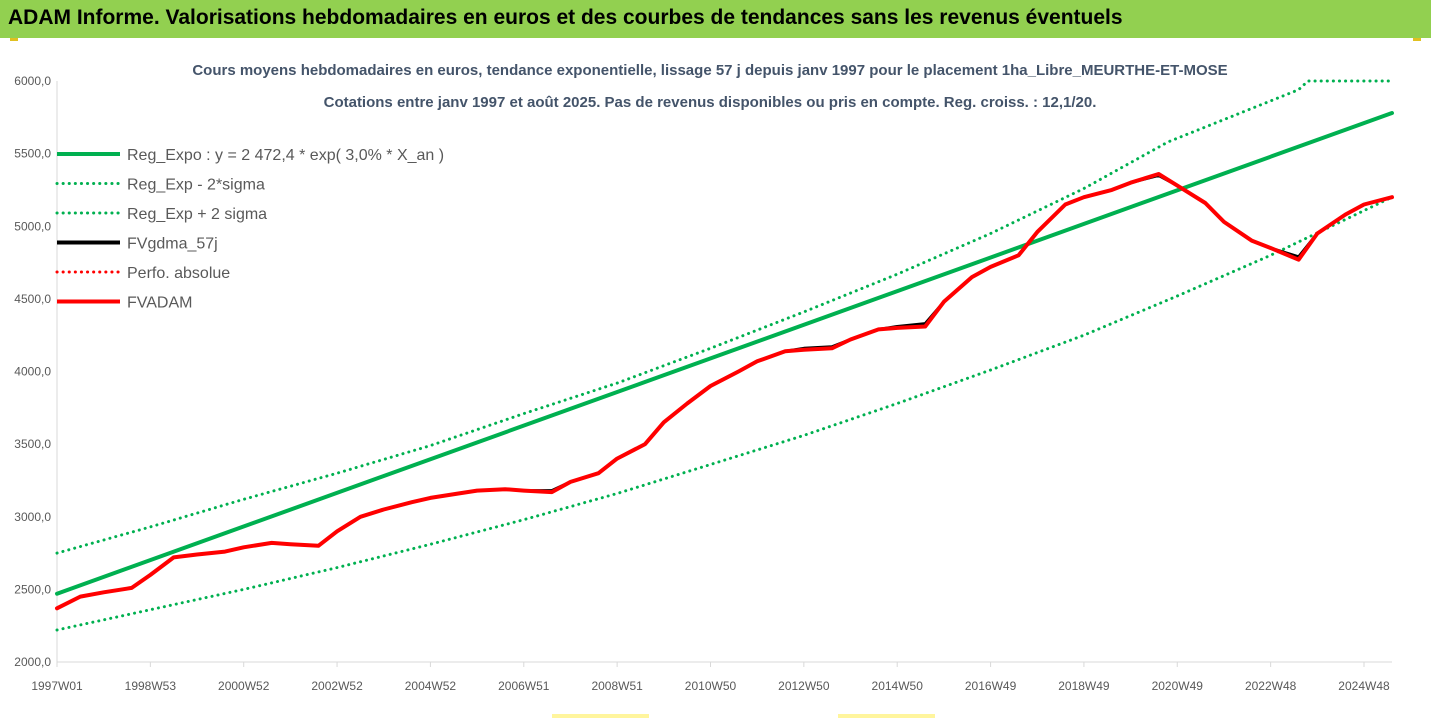  Describe the element at coordinates (32, 299) in the screenshot. I see `y-tick-label: 4500,0` at that location.